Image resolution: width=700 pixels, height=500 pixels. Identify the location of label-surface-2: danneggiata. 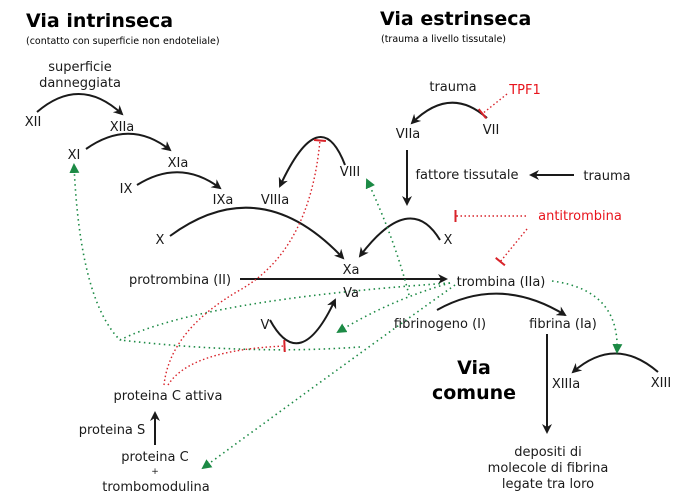
(80, 83).